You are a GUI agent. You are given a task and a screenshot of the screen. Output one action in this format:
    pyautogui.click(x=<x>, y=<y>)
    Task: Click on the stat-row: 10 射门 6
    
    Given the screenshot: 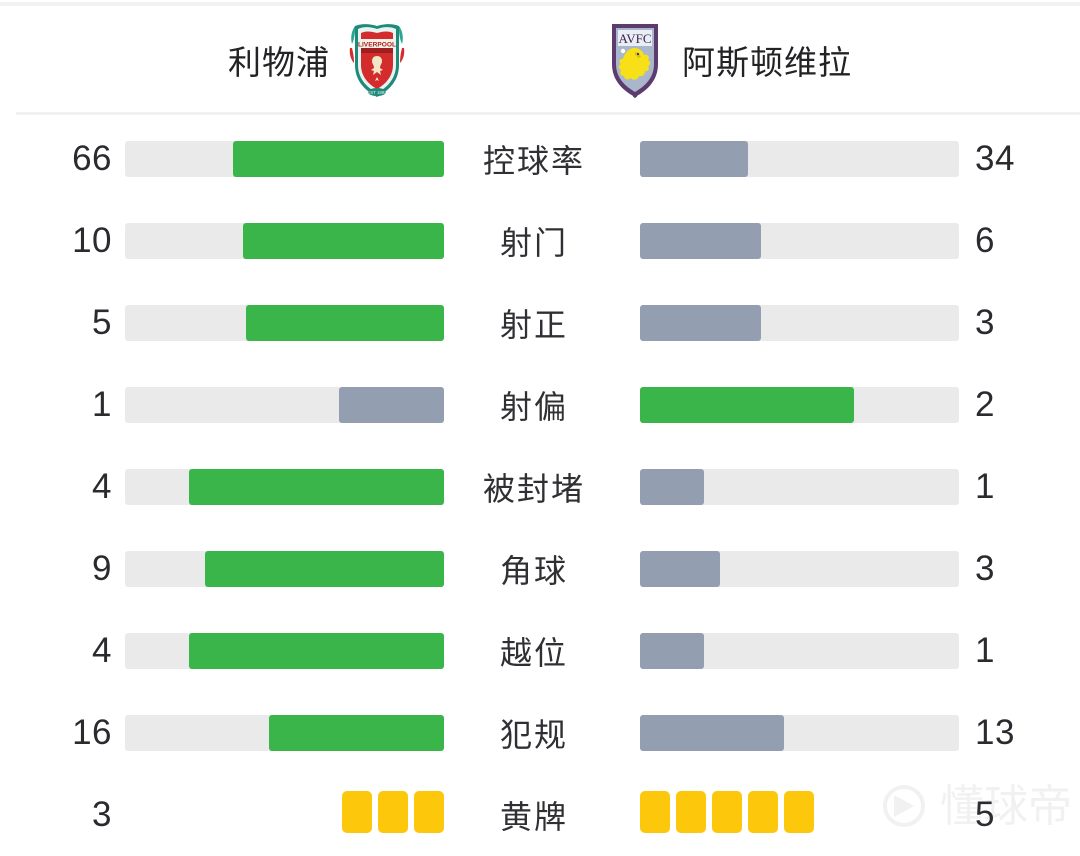 What is the action you would take?
    pyautogui.click(x=540, y=241)
    